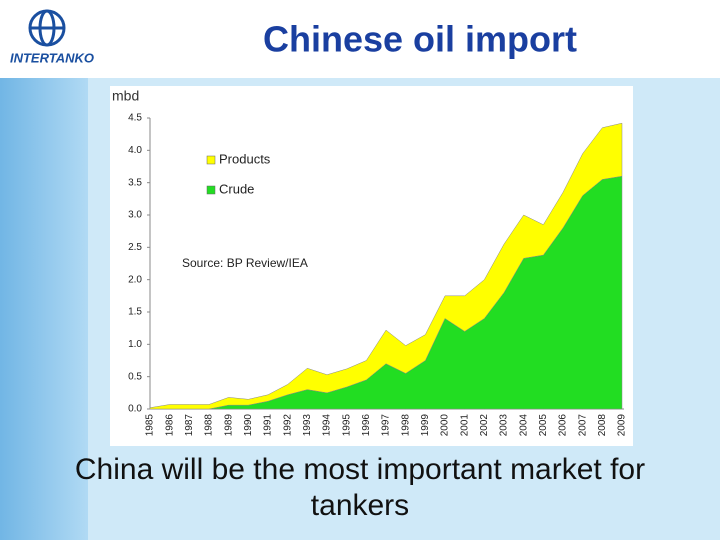  Describe the element at coordinates (236, 188) in the screenshot. I see `legend-label: Crude` at that location.